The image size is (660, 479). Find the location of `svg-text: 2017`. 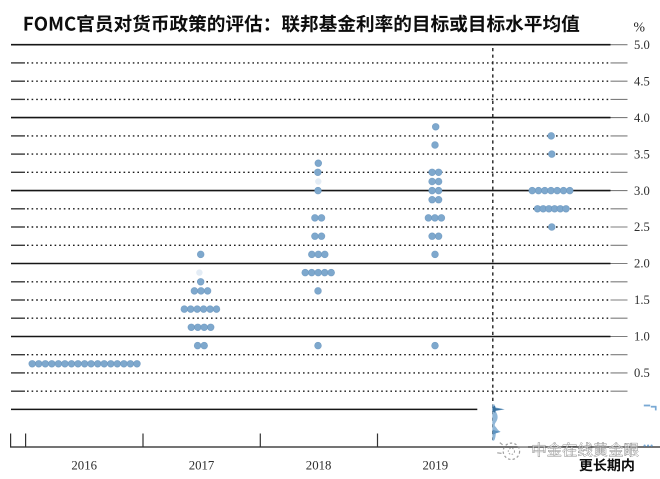

svg-text: 2017 is located at coordinates (202, 466).